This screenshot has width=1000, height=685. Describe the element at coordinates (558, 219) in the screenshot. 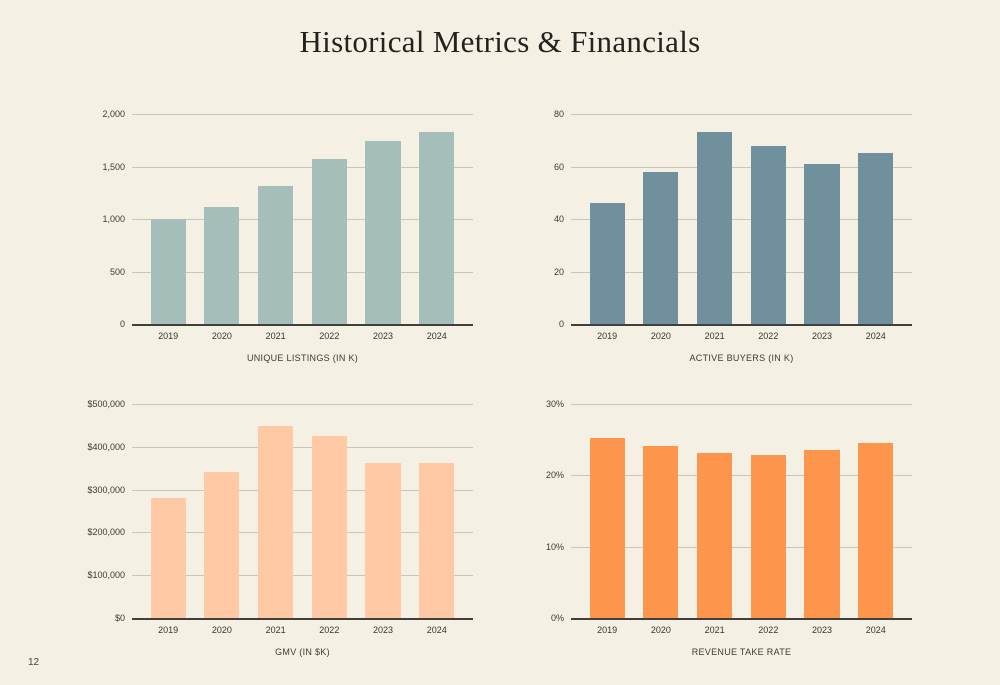

I see `y-tick-label: 40` at that location.